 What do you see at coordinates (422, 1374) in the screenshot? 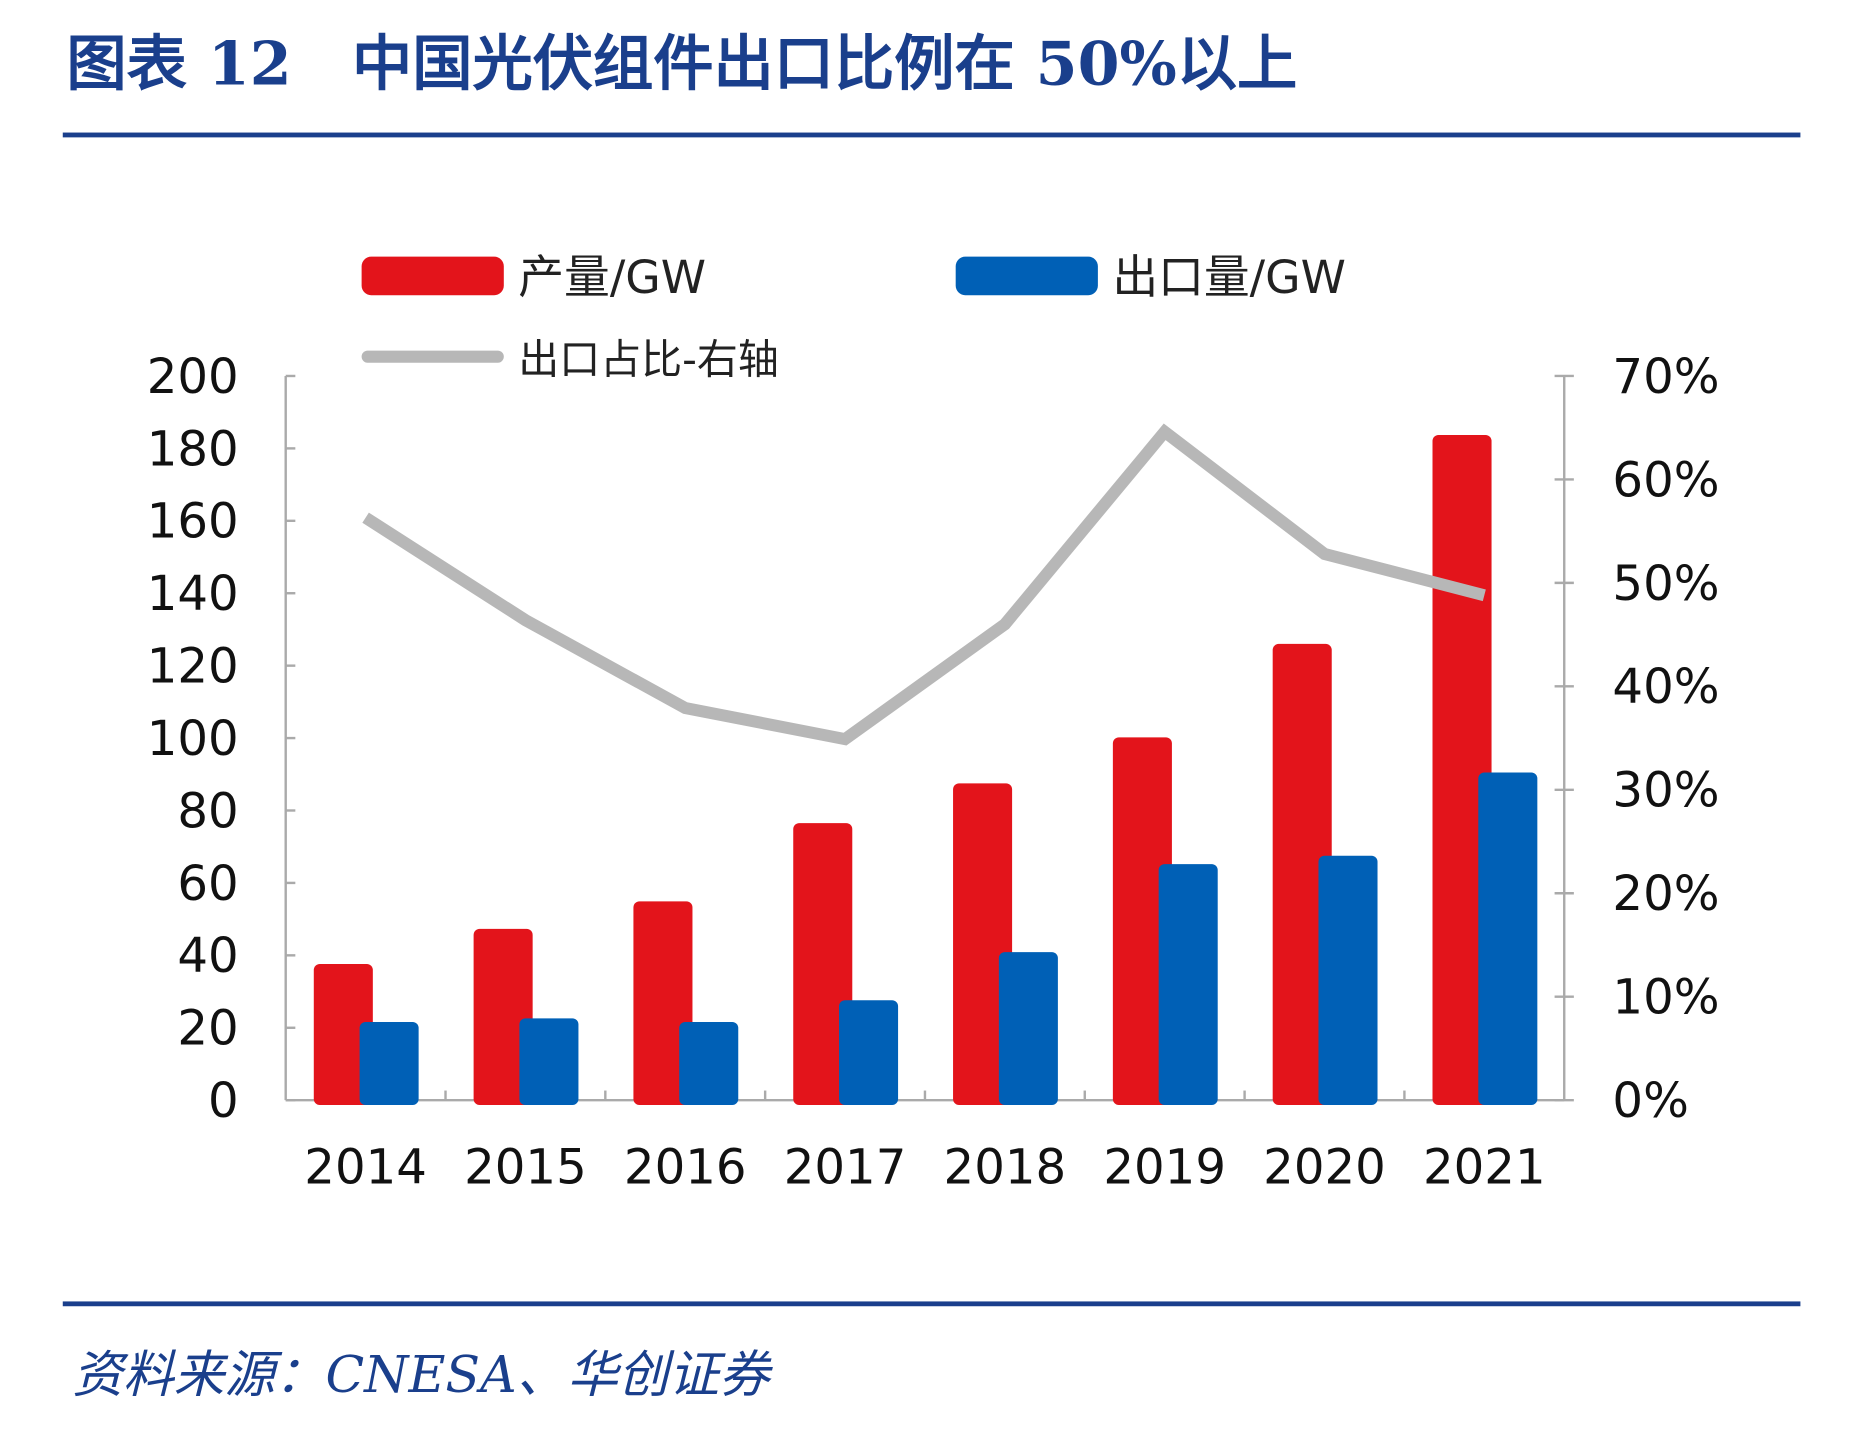
I see `source-note: 资料来源：CNESA、华创证券` at bounding box center [422, 1374].